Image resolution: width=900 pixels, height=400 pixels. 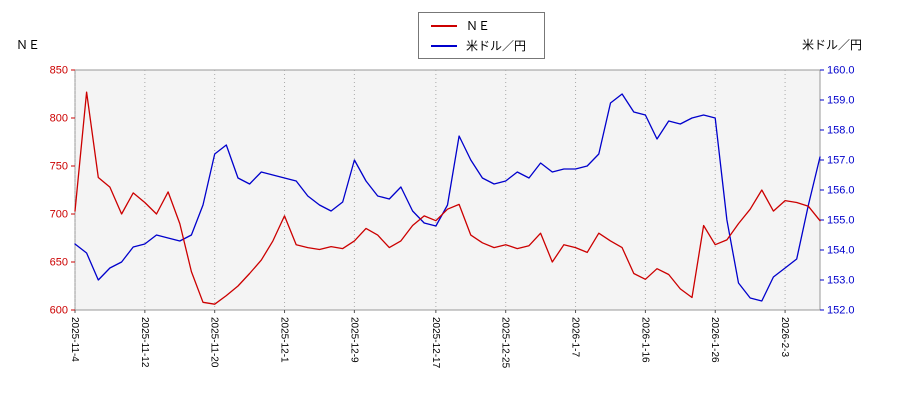 I want to click on right-axis-tick-label: 155.0, so click(x=841, y=221).